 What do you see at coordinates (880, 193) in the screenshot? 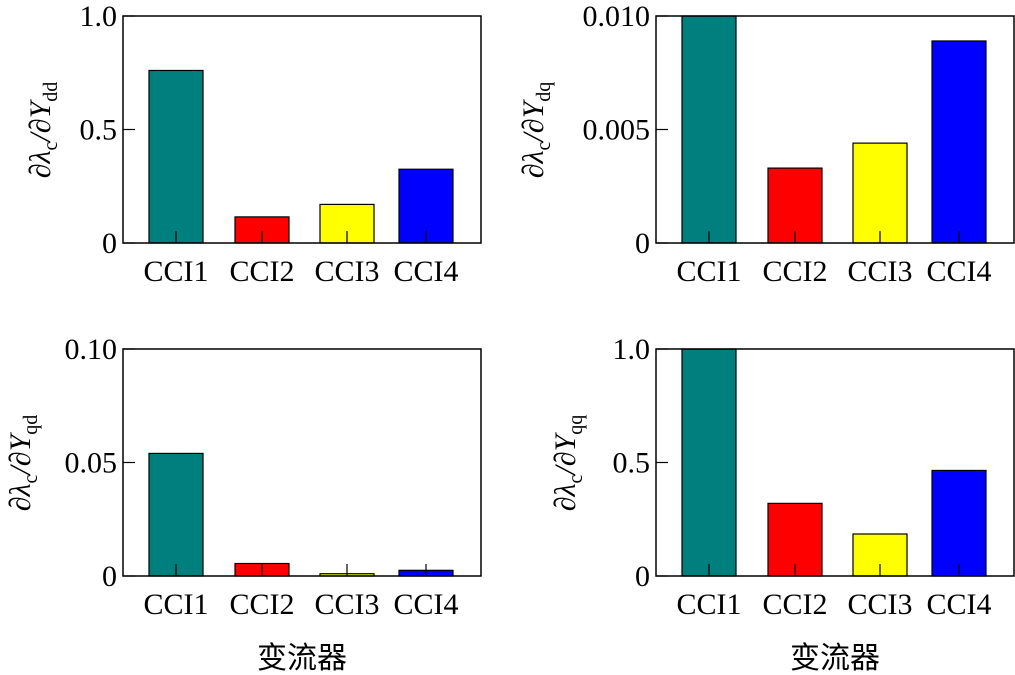
I see `bar-cci3` at bounding box center [880, 193].